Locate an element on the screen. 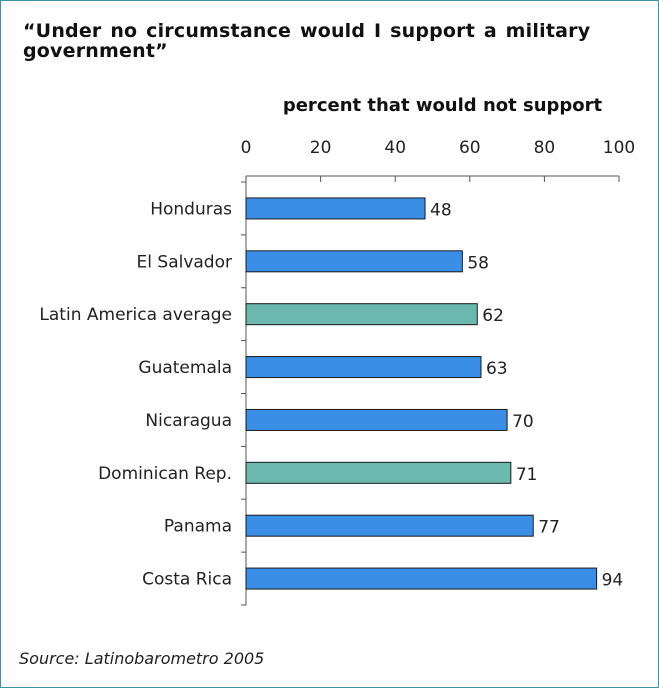 This screenshot has width=659, height=689. category-label-3: Guatemala is located at coordinates (185, 368).